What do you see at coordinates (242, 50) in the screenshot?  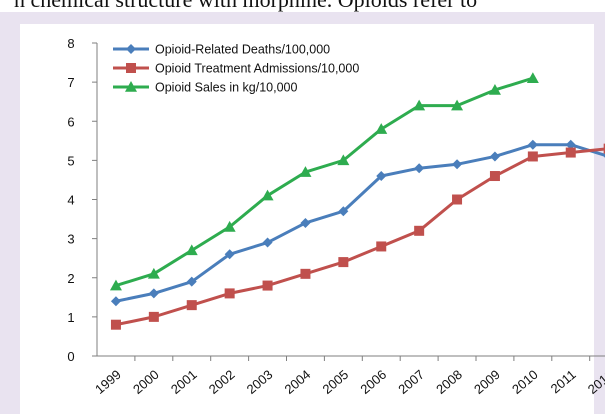 I see `legend-label-1: Opioid-Related Deaths/100,000` at bounding box center [242, 50].